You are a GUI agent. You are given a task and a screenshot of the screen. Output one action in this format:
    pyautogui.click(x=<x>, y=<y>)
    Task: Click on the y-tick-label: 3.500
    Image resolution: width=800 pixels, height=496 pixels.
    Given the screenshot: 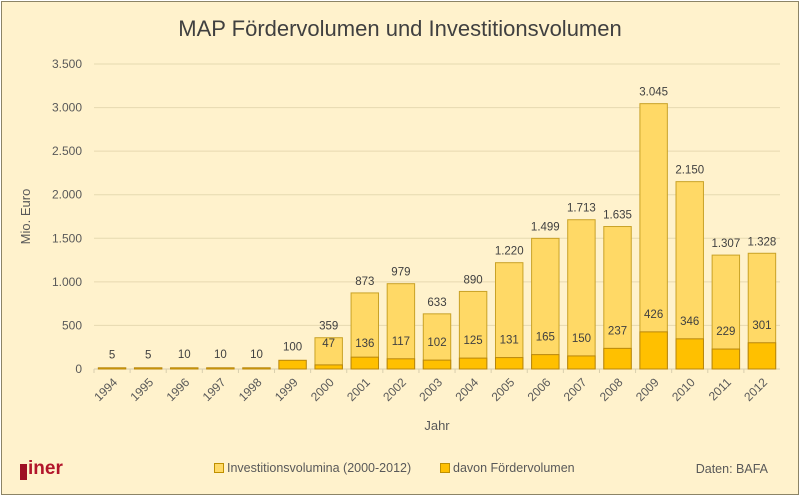 What is the action you would take?
    pyautogui.click(x=67, y=64)
    